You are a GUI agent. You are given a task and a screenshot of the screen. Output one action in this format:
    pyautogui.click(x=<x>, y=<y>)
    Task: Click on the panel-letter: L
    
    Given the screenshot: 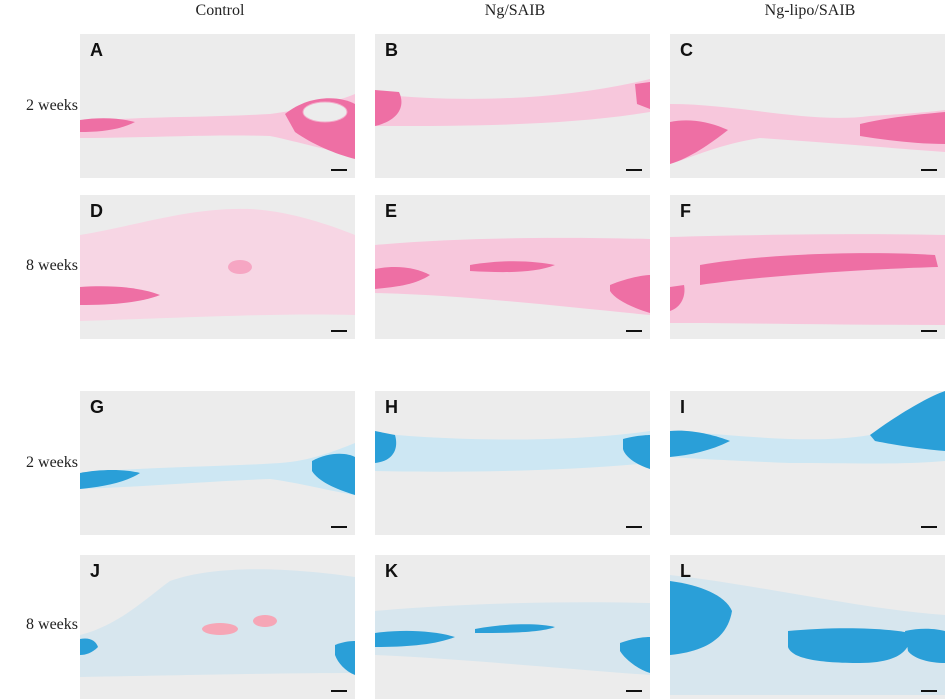 What is the action you would take?
    pyautogui.click(x=685, y=571)
    